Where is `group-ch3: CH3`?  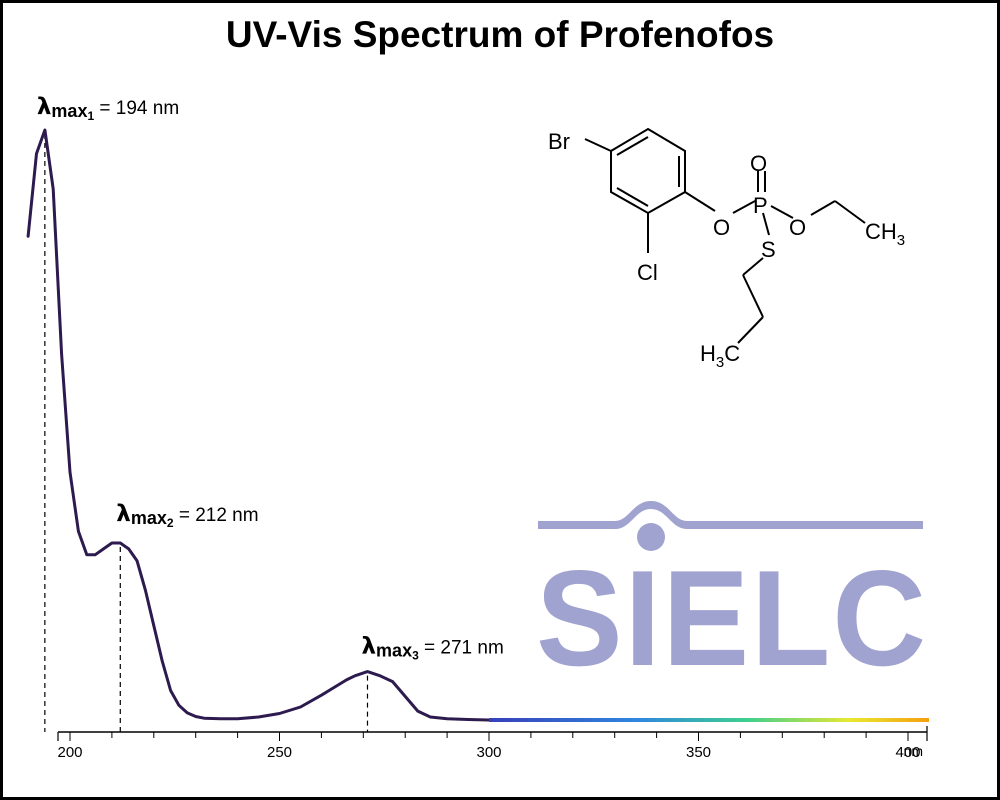
group-ch3: CH3 is located at coordinates (885, 234).